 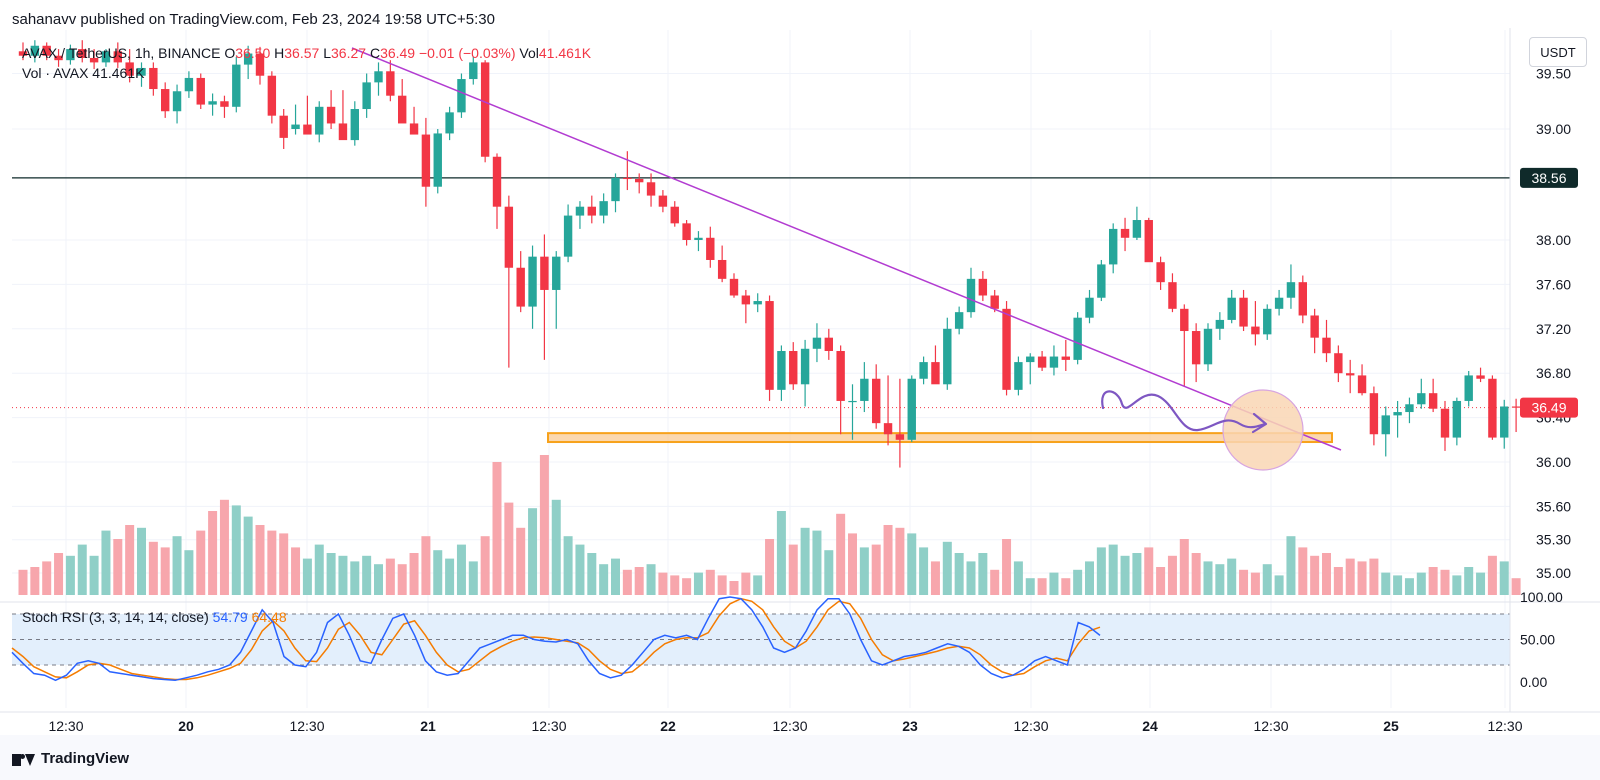 I want to click on price-tick-label: 37.20, so click(x=1553, y=329).